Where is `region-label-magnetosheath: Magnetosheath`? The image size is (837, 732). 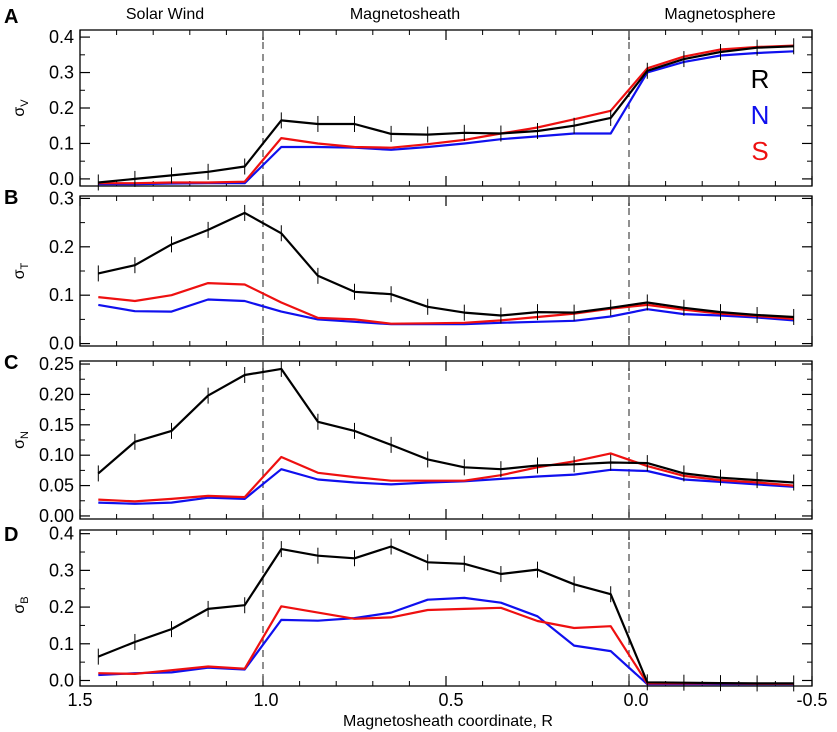 region-label-magnetosheath: Magnetosheath is located at coordinates (405, 14).